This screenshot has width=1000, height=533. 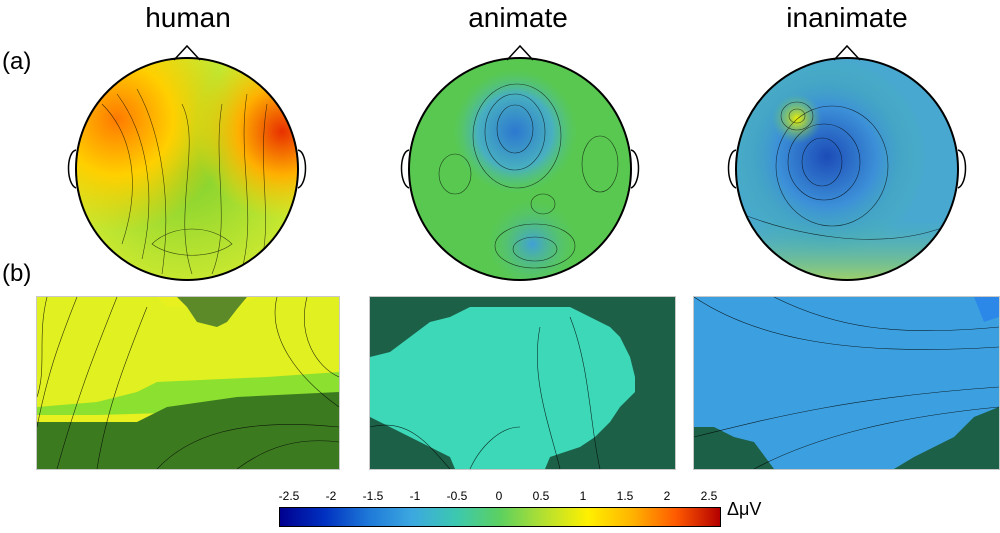 I want to click on colorbar-tick: 2.5, so click(x=709, y=496).